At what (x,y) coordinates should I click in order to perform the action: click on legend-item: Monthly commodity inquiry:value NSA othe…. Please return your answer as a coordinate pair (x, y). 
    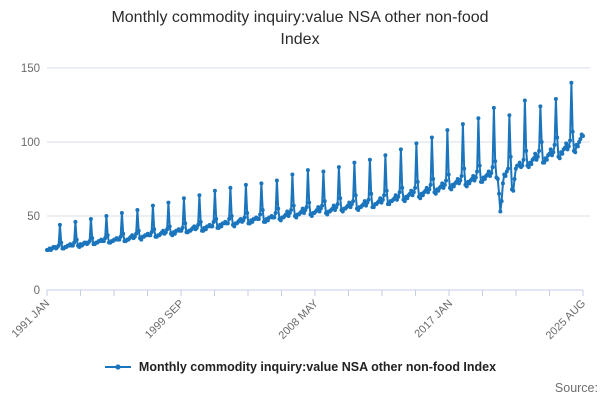
    Looking at the image, I should click on (300, 367).